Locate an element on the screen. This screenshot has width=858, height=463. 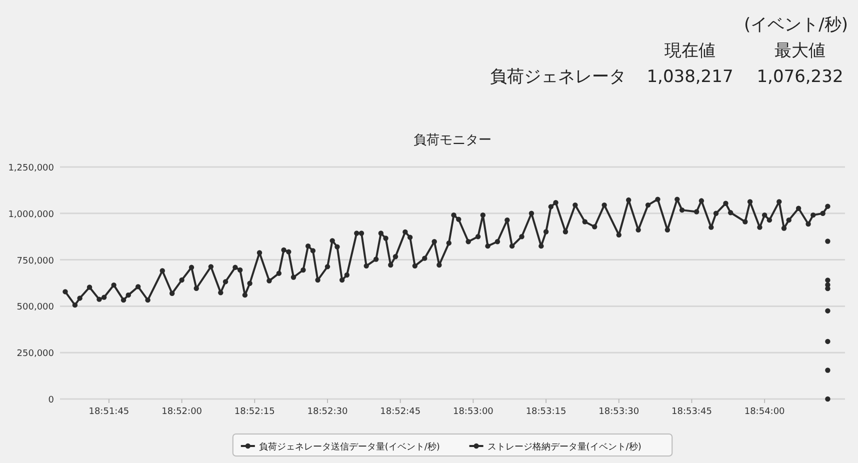
x-tick-label: 18:52:15 is located at coordinates (254, 412).